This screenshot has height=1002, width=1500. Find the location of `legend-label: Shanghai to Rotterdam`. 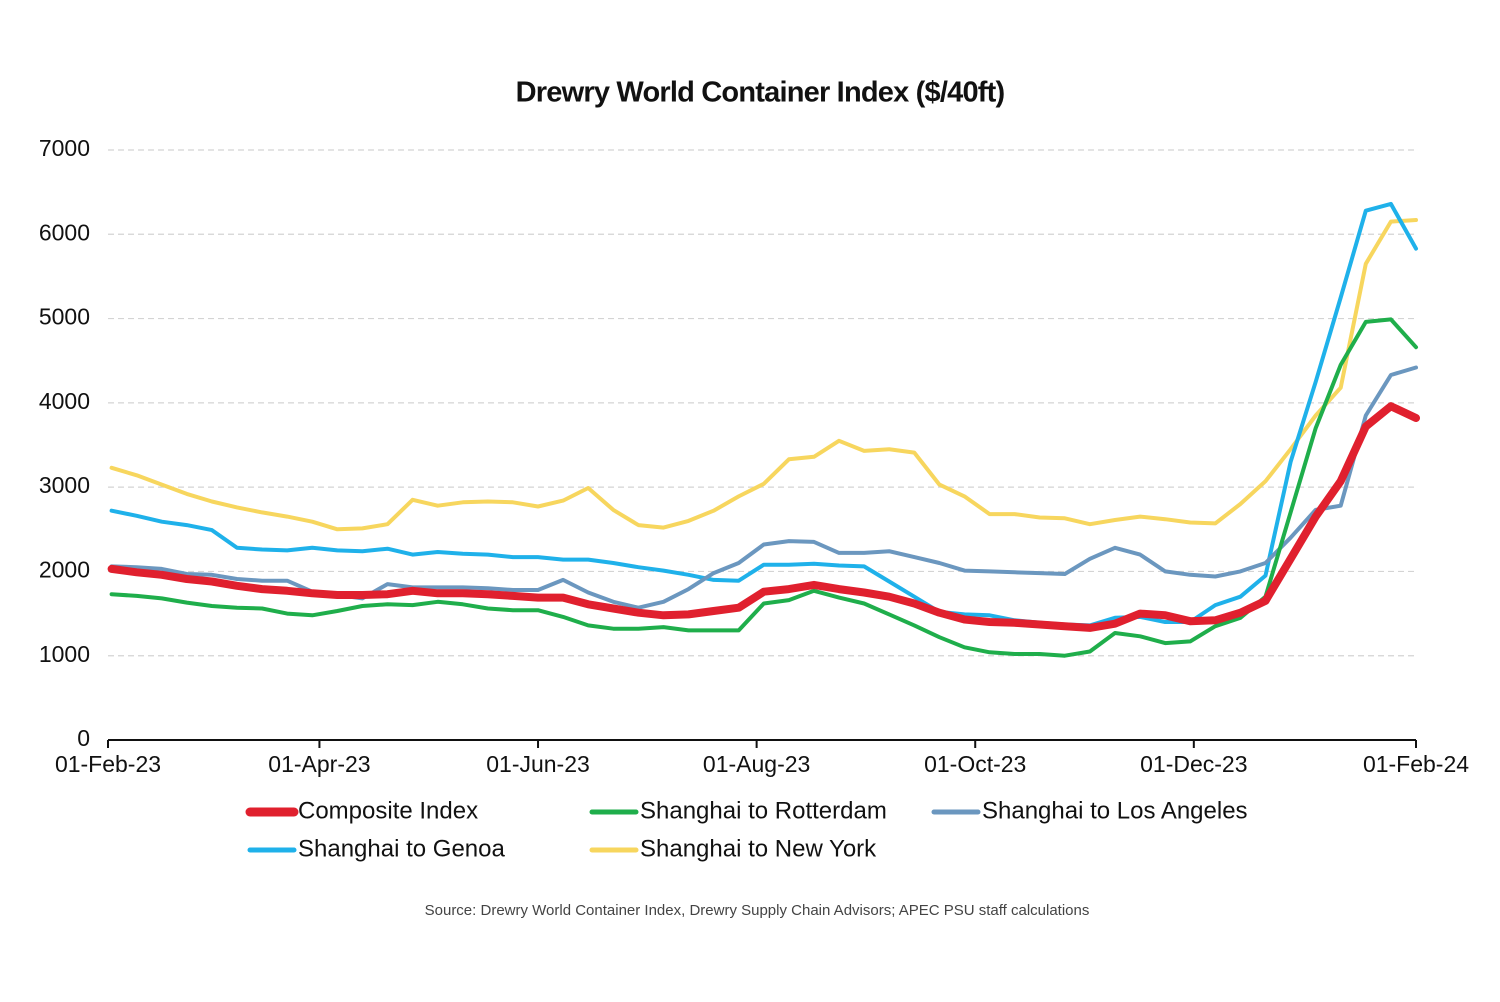

legend-label: Shanghai to Rotterdam is located at coordinates (763, 810).